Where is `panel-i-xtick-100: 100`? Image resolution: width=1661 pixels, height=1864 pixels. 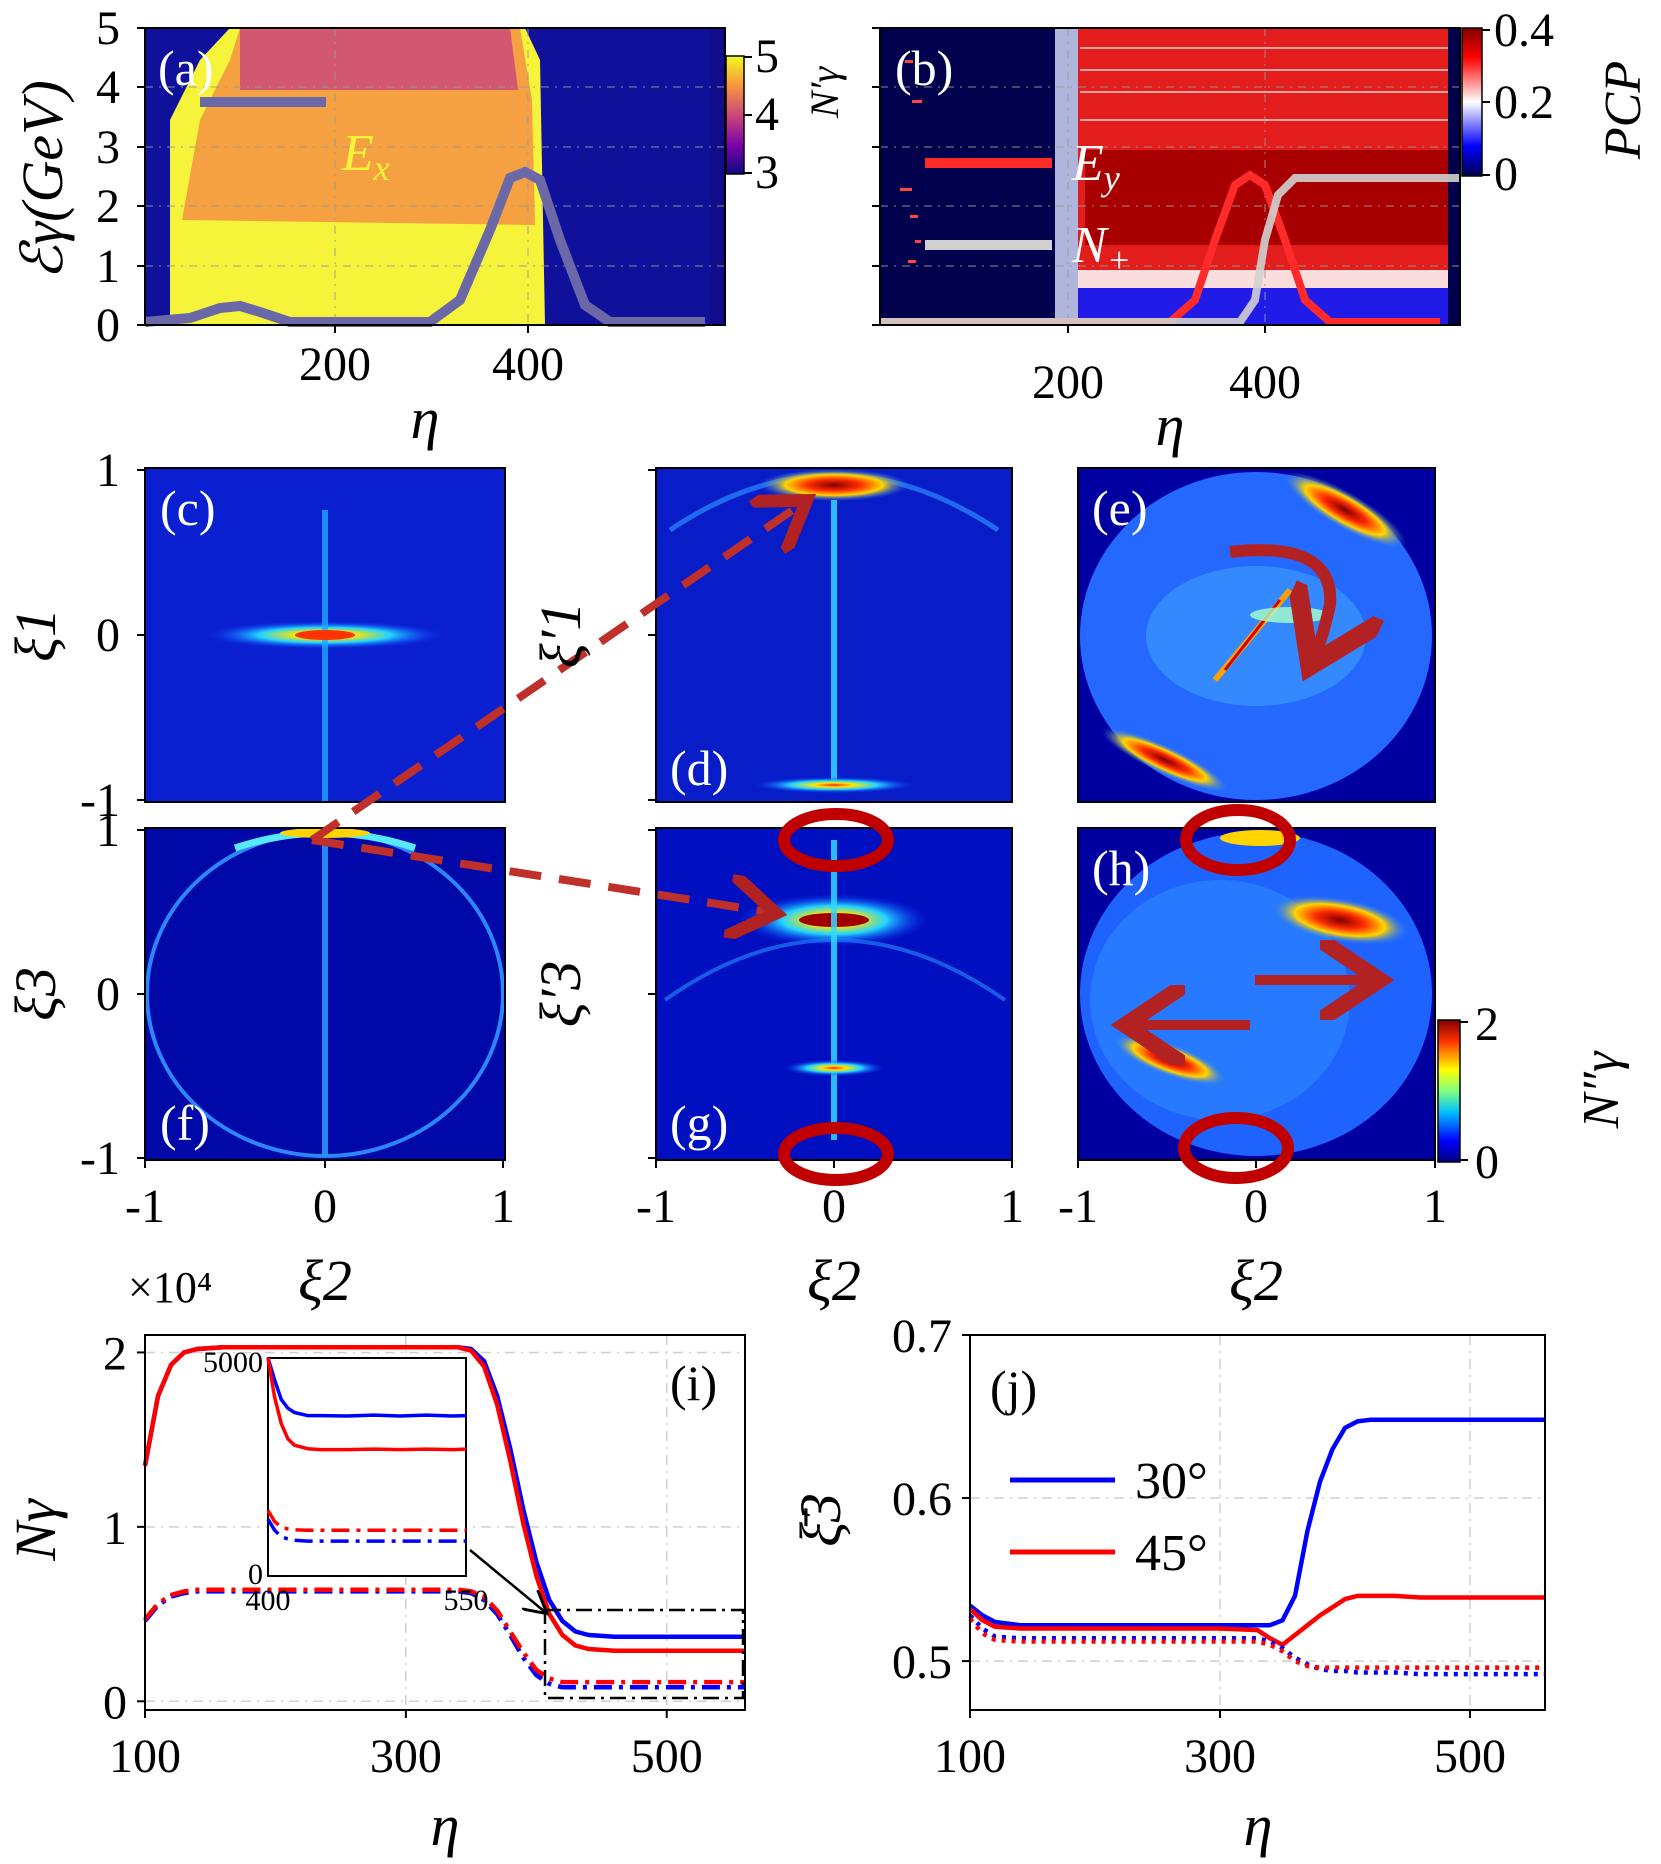
panel-i-xtick-100: 100 is located at coordinates (145, 1756).